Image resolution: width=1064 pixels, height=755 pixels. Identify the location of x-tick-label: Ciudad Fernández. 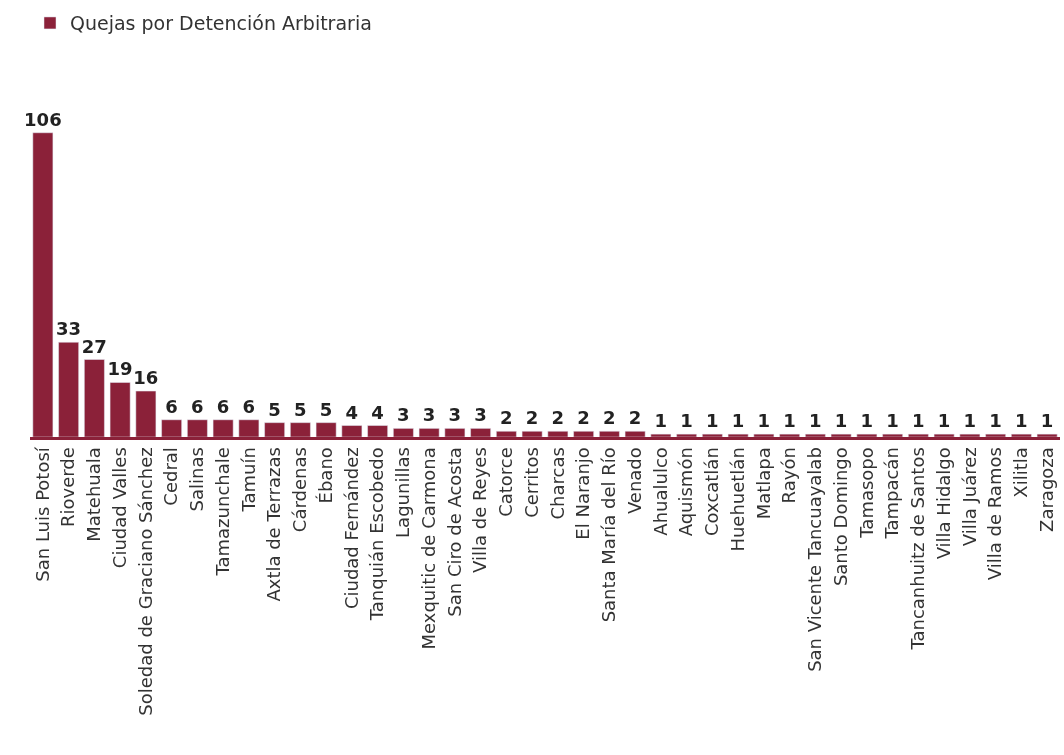
(351, 528).